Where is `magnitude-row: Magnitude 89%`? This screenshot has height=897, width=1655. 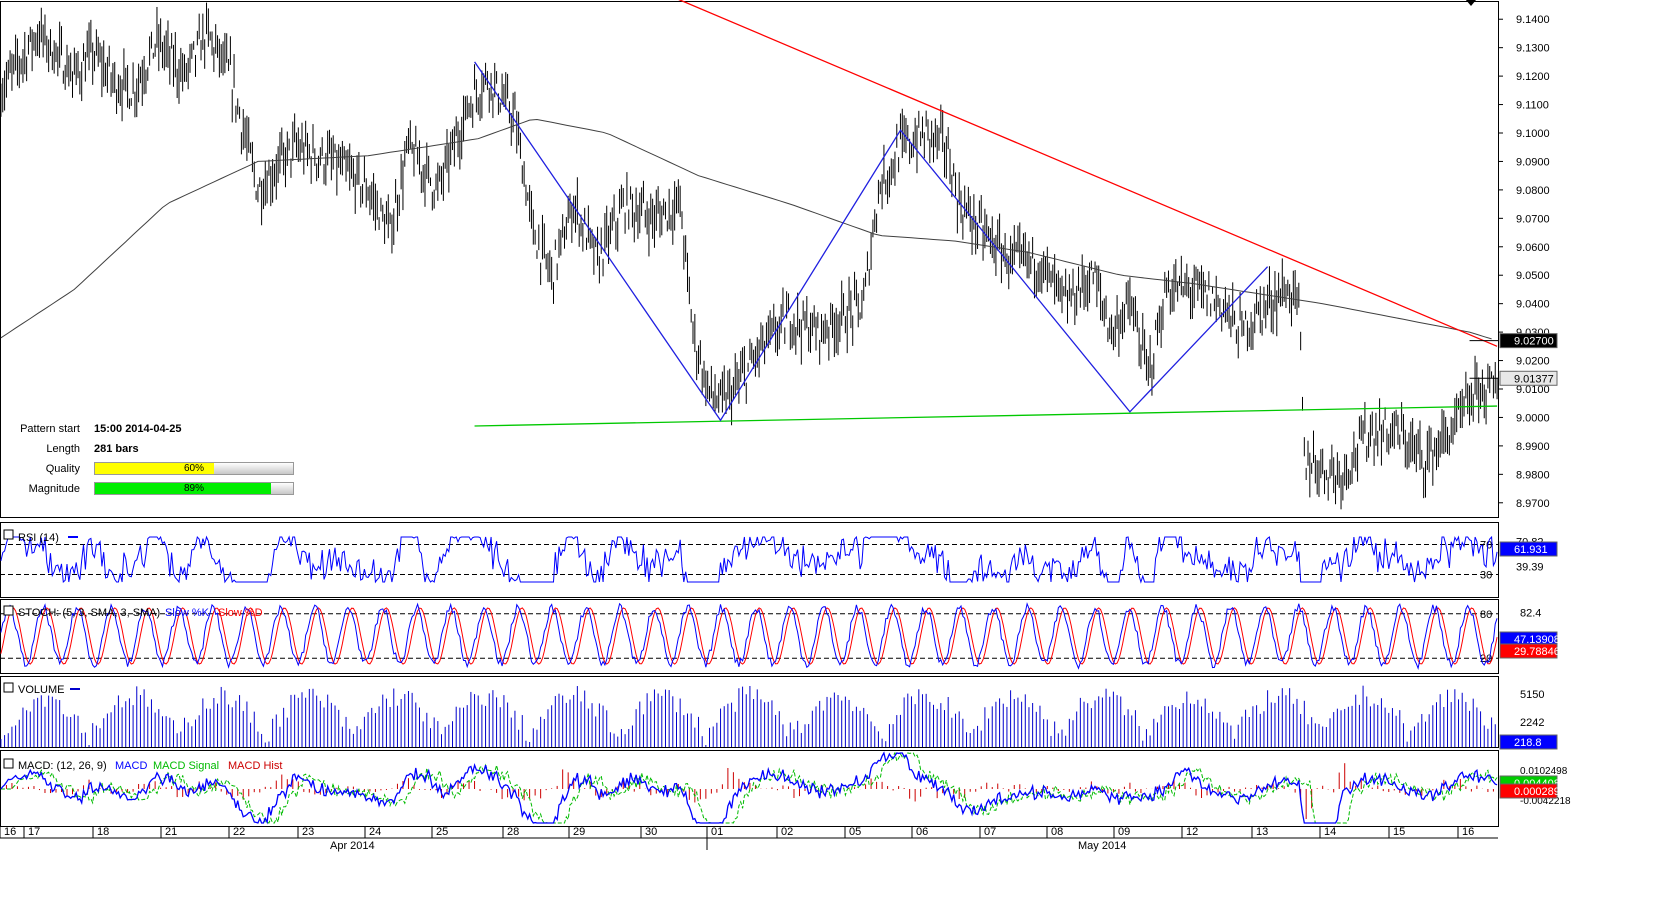
magnitude-row: Magnitude 89% is located at coordinates (150, 490).